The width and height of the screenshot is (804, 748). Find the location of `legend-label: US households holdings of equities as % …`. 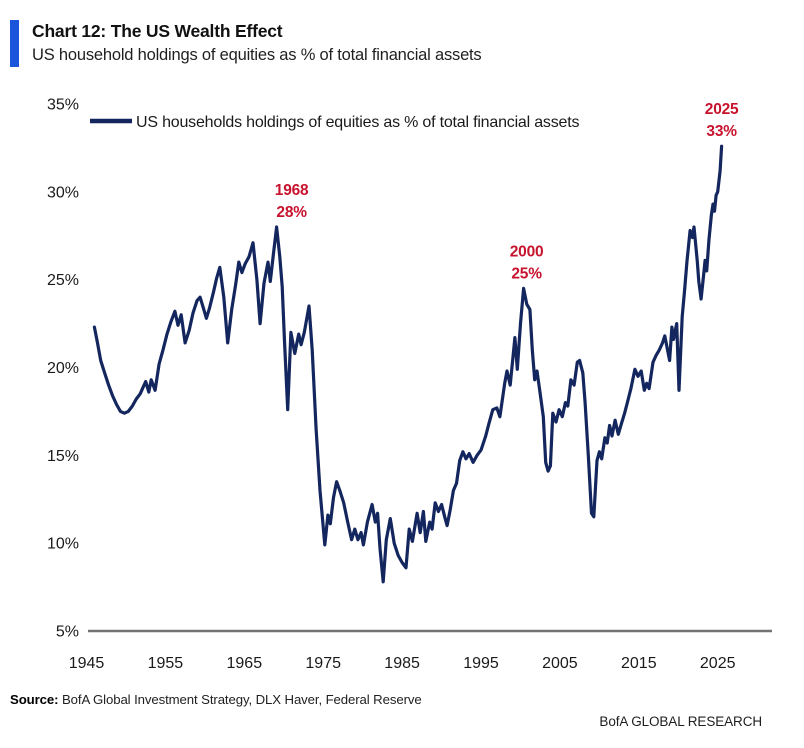

legend-label: US households holdings of equities as % … is located at coordinates (357, 122).